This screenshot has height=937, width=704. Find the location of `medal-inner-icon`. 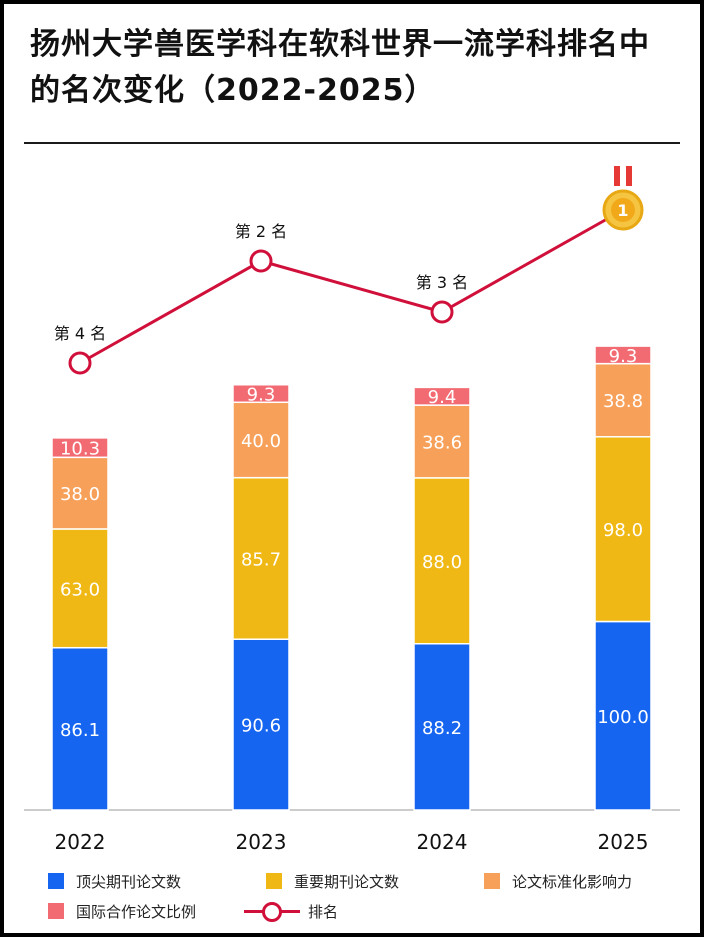

medal-inner-icon is located at coordinates (623, 210).